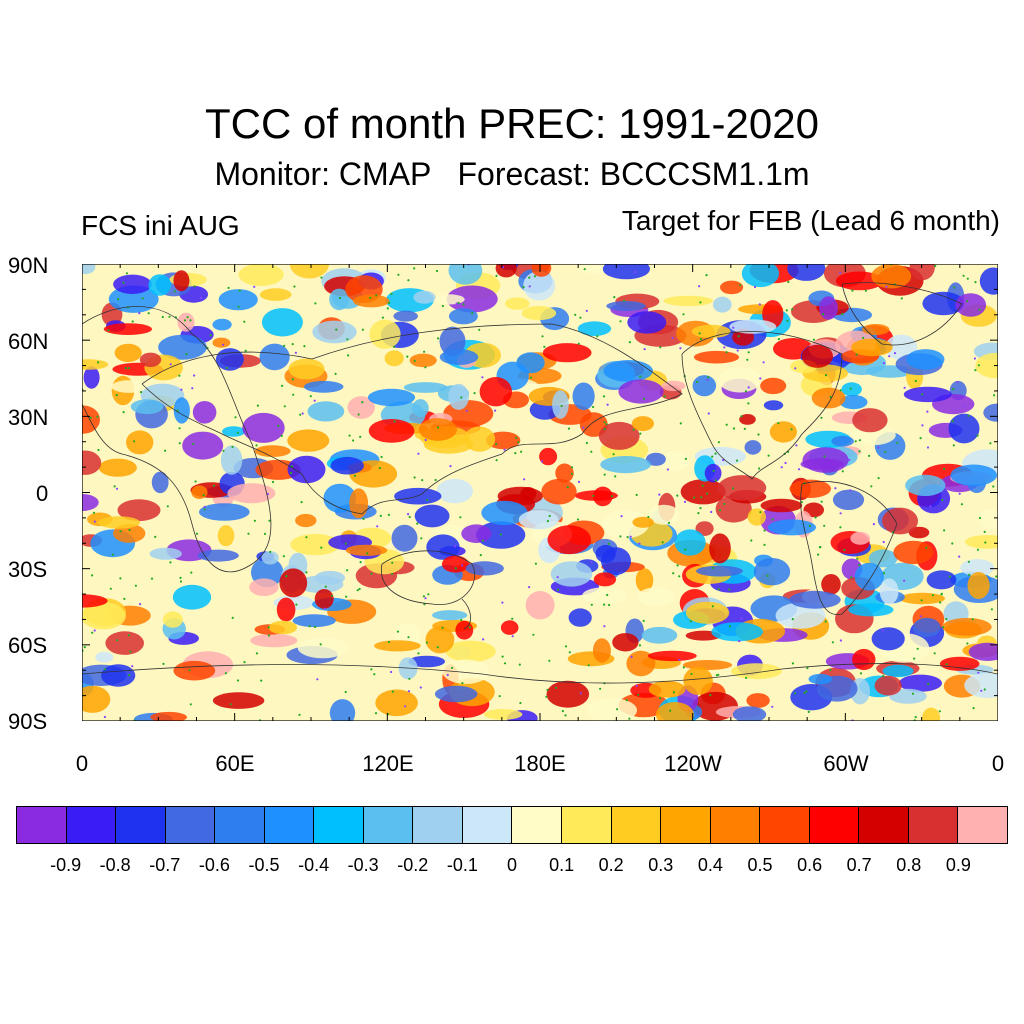 The image size is (1024, 1024). What do you see at coordinates (512, 865) in the screenshot?
I see `colorbar-label: 0` at bounding box center [512, 865].